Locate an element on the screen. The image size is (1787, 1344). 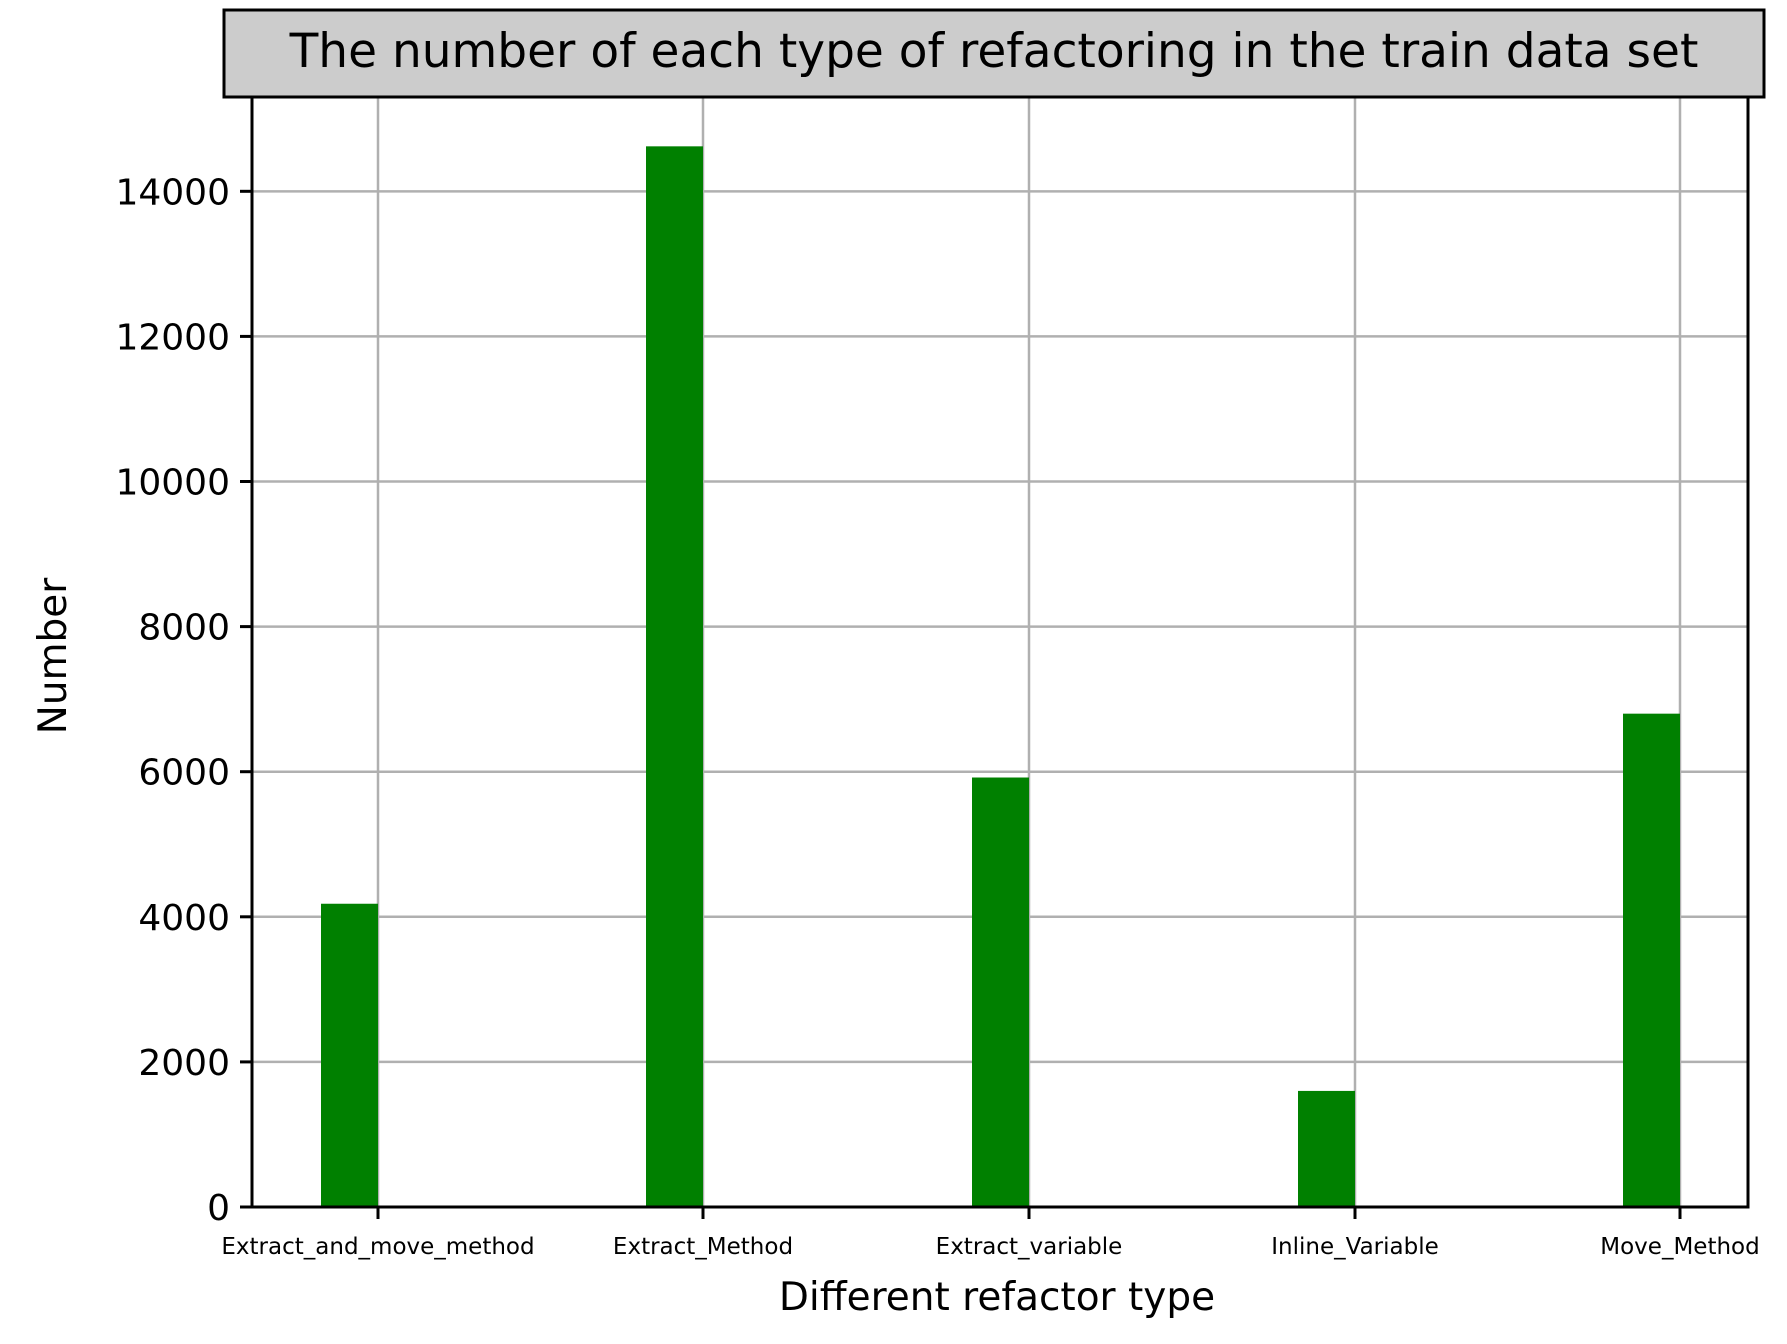
y-tick-label: 4000 is located at coordinates (184, 918).